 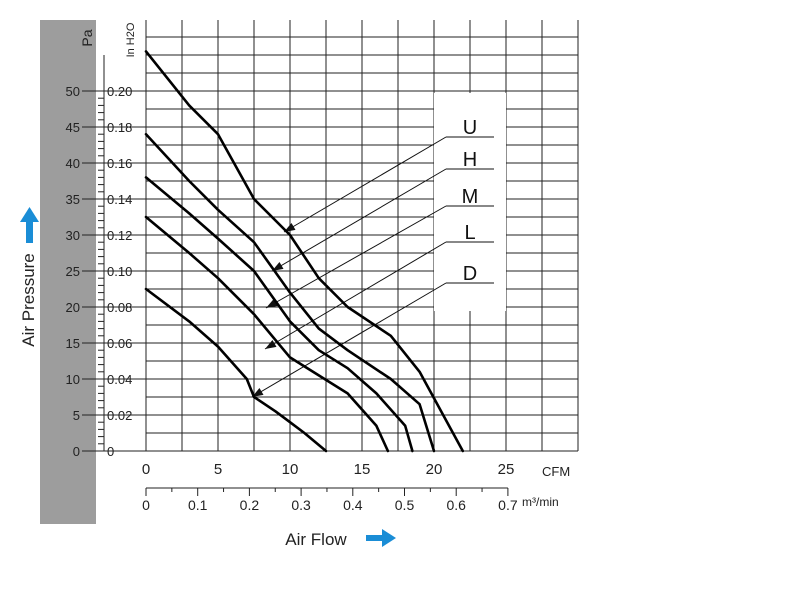 I want to click on y2-tick-label: 0.20, so click(x=119, y=91).